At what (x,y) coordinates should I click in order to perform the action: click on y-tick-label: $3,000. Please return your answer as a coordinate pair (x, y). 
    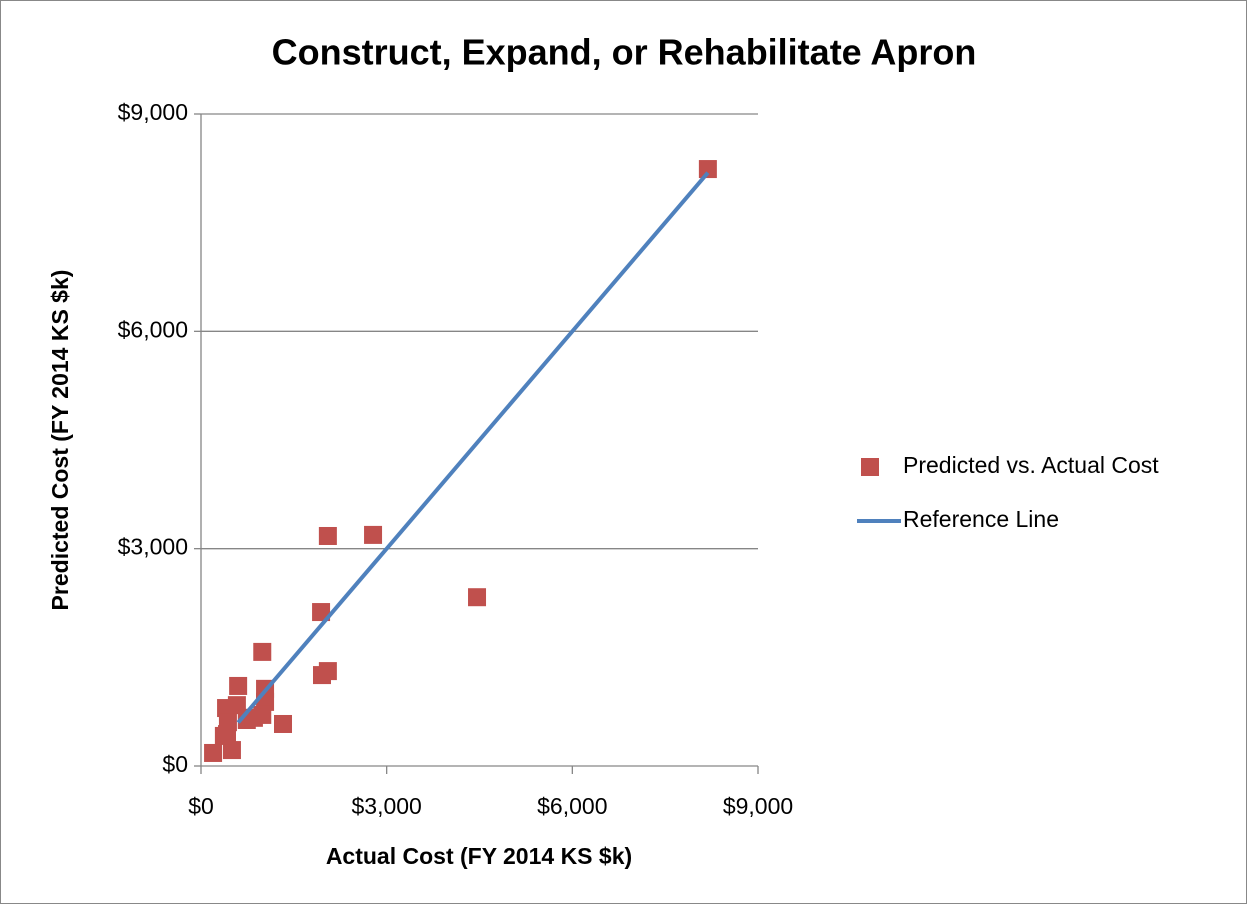
    Looking at the image, I should click on (153, 547).